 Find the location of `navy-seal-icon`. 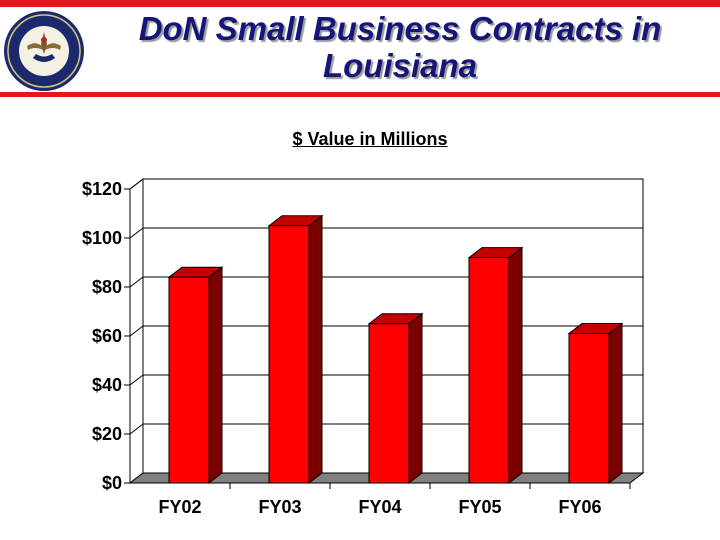

navy-seal-icon is located at coordinates (44, 51).